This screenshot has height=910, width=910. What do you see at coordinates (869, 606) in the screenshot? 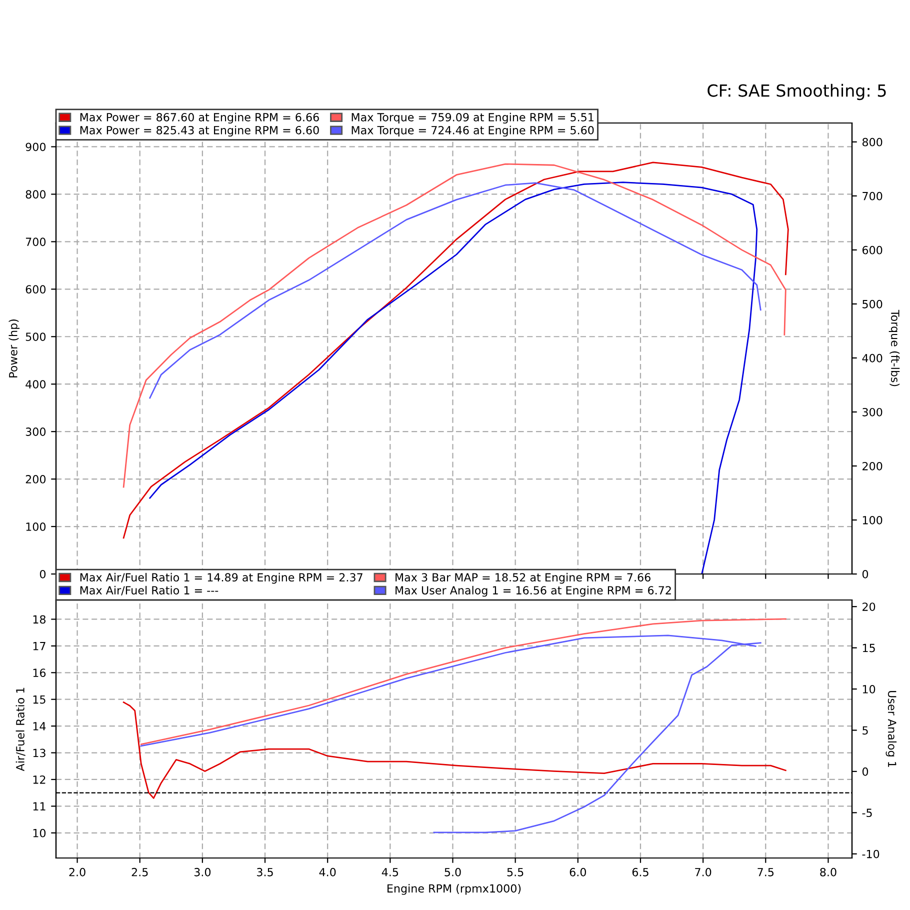
I see `y2-tick-label: 20` at bounding box center [869, 606].